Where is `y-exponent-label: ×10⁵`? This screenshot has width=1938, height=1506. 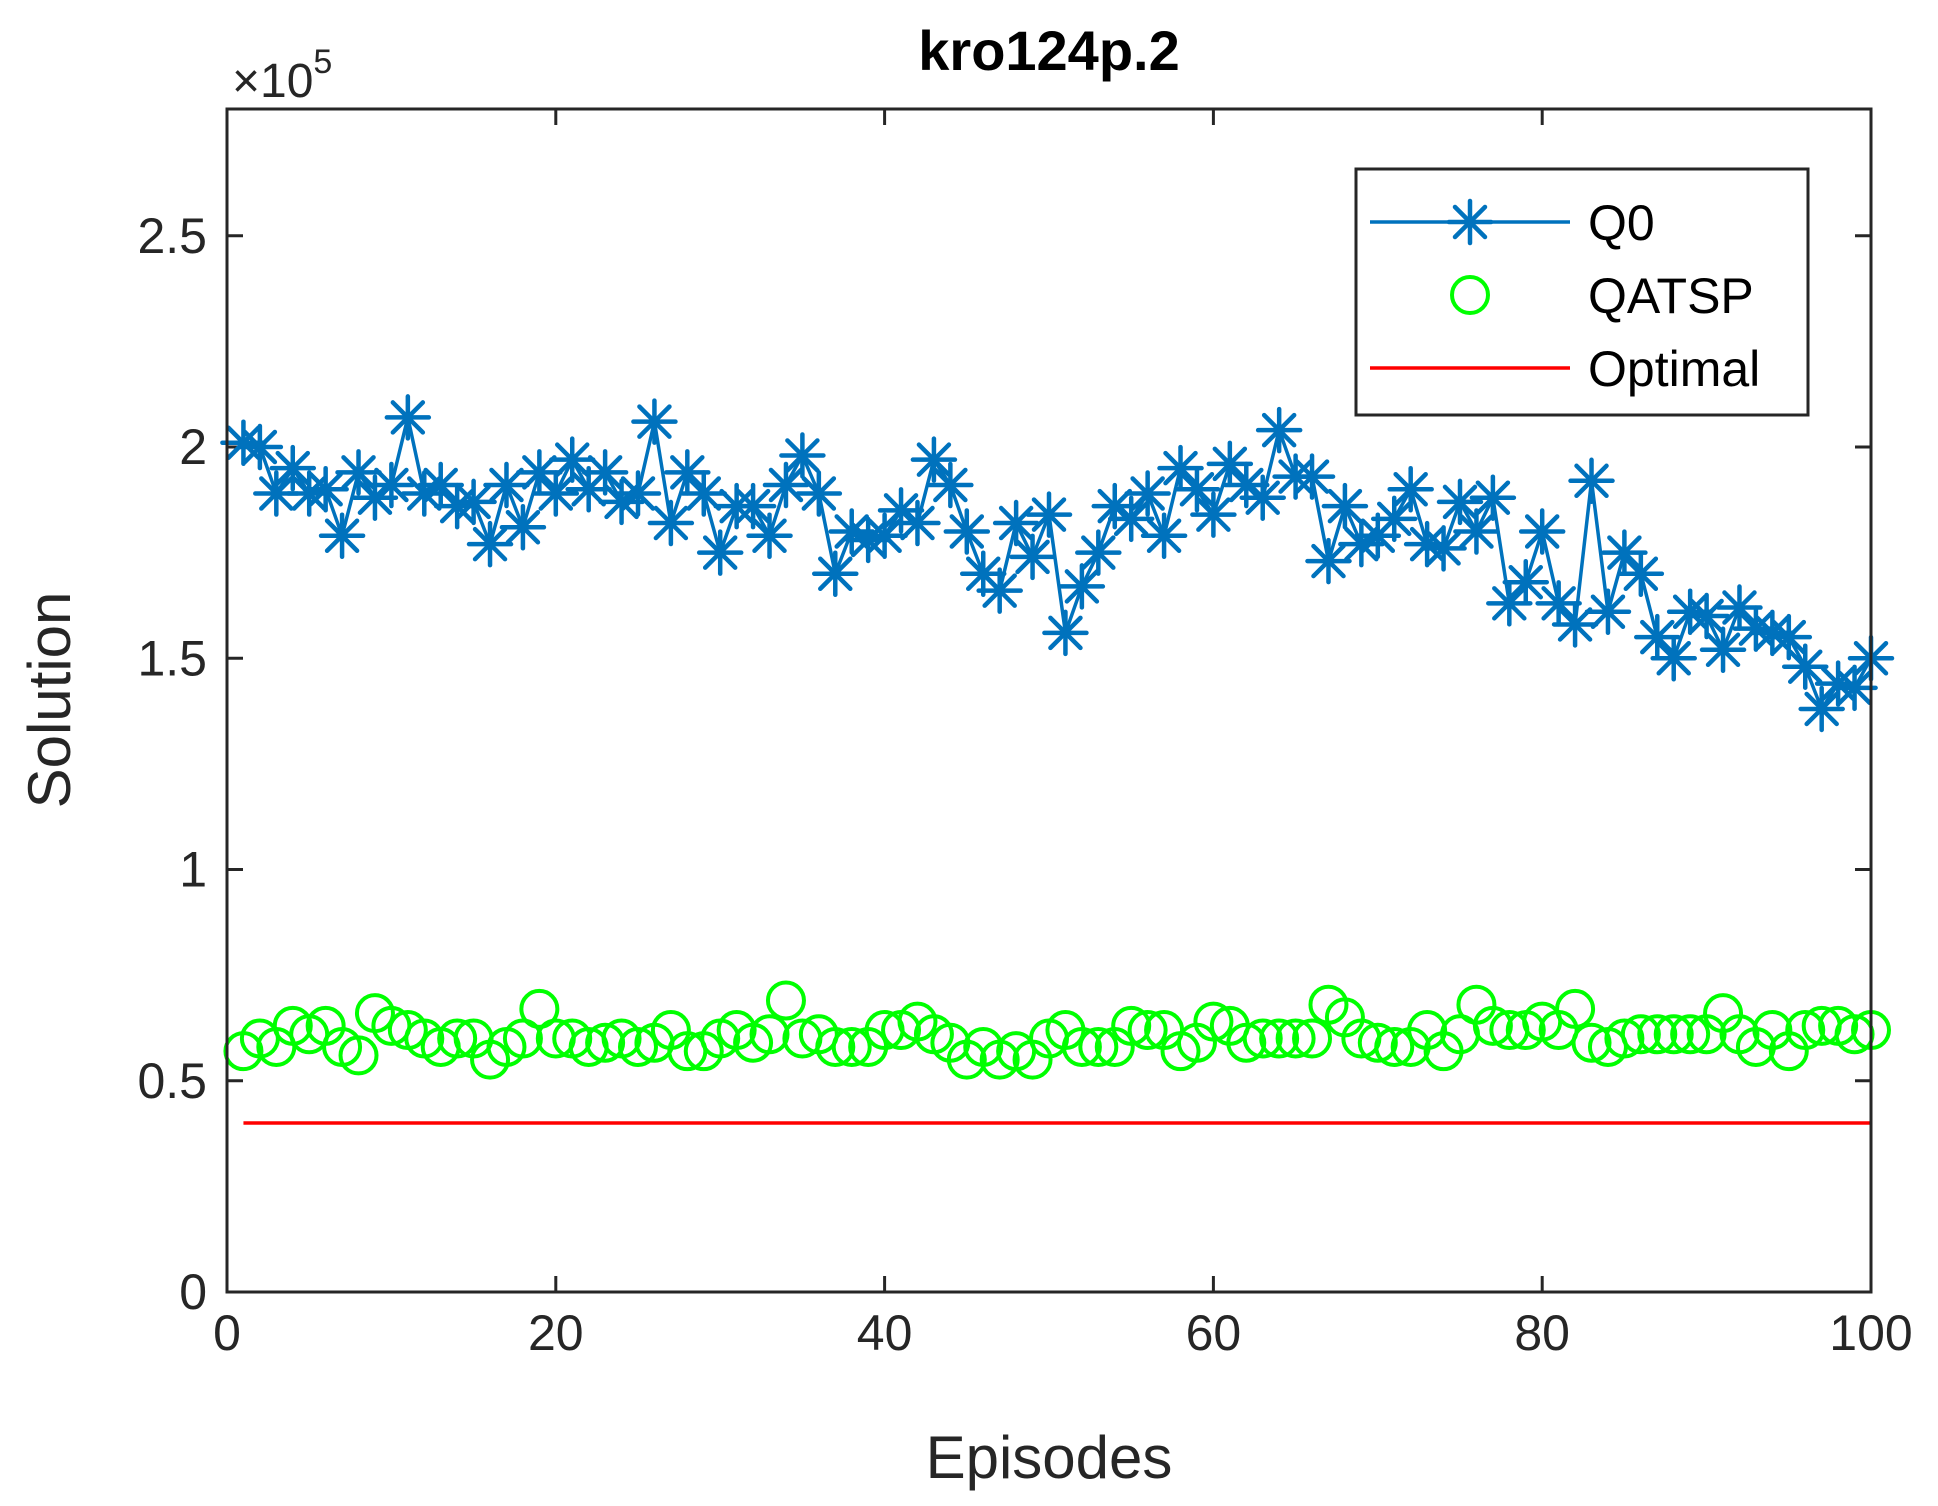
y-exponent-label: ×10⁵ is located at coordinates (282, 75).